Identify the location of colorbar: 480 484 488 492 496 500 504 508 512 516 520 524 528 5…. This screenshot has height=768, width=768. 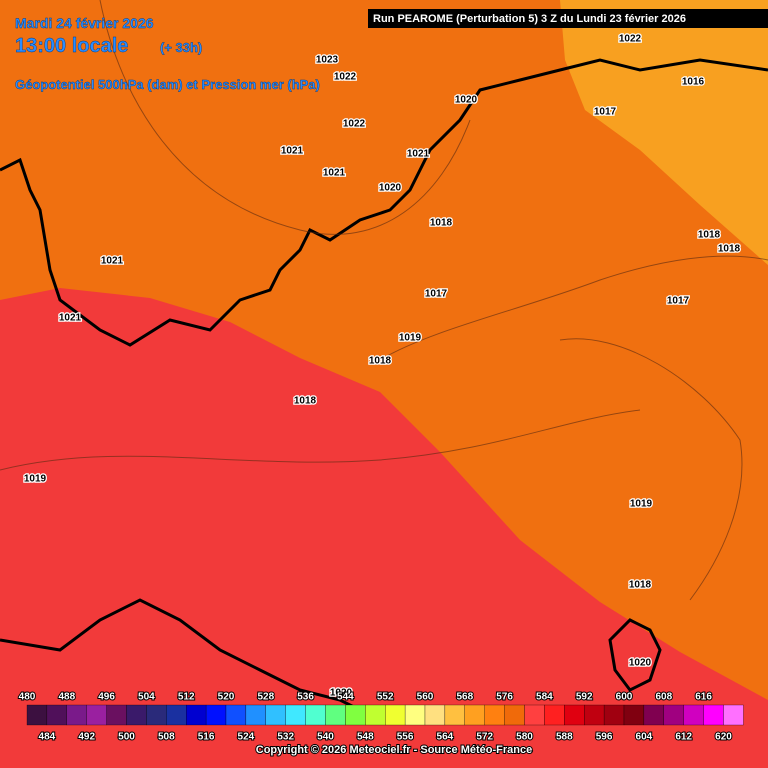
(381, 717).